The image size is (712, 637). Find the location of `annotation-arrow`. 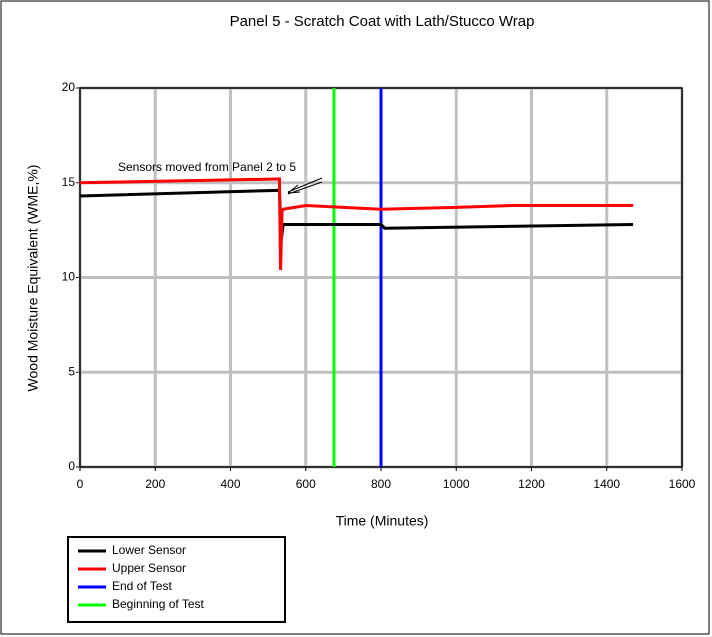

annotation-arrow is located at coordinates (305, 186).